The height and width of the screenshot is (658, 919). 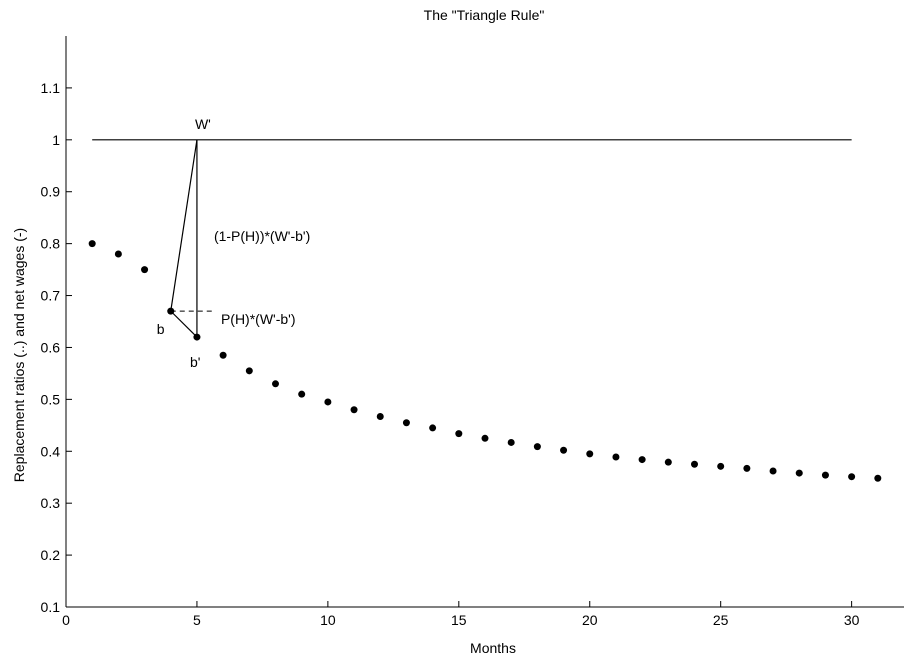 I want to click on annotations: W' (1-P(H))*(W'-b') P(H)*(W'-b') b b', so click(x=234, y=243).